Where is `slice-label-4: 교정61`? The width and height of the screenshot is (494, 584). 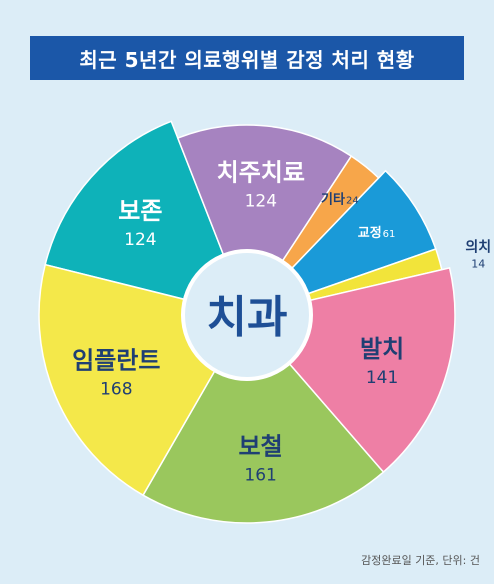 slice-label-4: 교정61 is located at coordinates (377, 233).